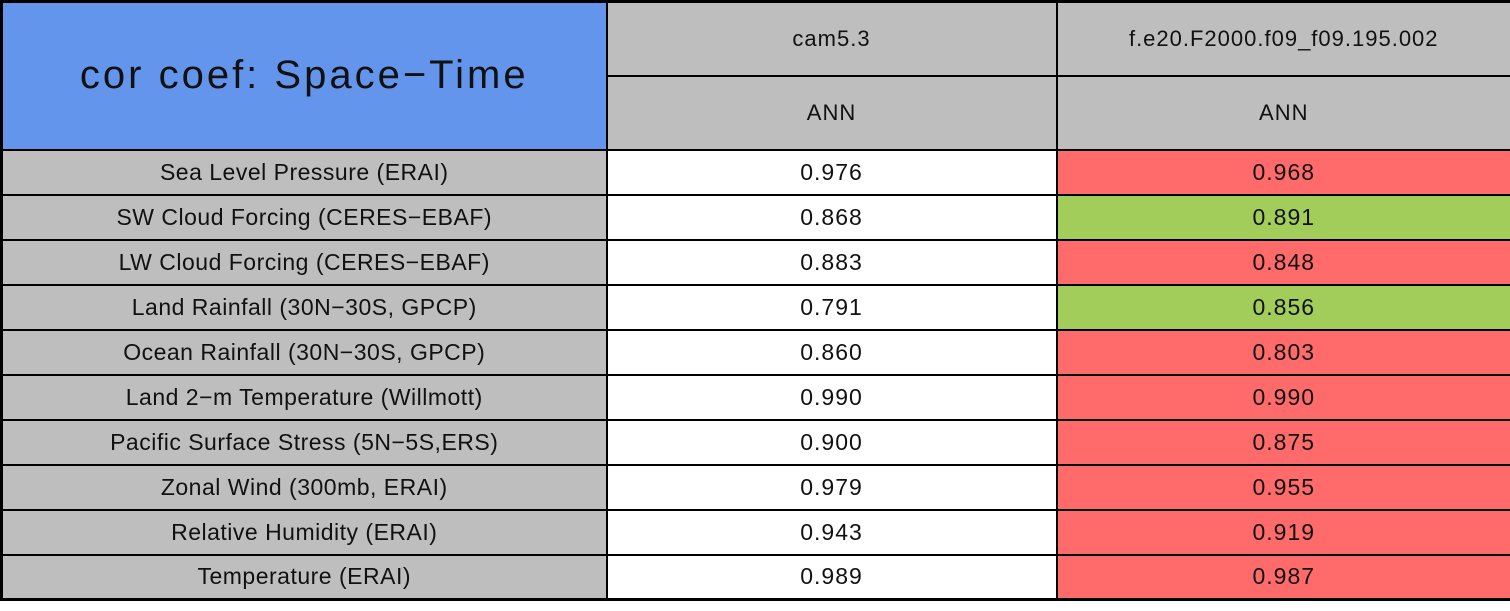 The width and height of the screenshot is (1510, 611). What do you see at coordinates (1282, 532) in the screenshot?
I see `experiment-value: 0.919` at bounding box center [1282, 532].